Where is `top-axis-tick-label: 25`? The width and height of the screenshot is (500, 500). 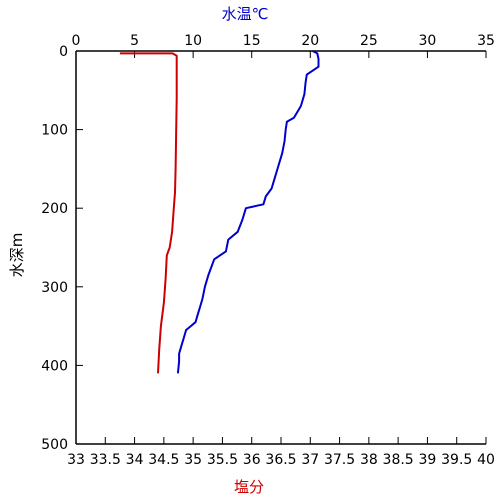
top-axis-tick-label: 25 is located at coordinates (369, 41).